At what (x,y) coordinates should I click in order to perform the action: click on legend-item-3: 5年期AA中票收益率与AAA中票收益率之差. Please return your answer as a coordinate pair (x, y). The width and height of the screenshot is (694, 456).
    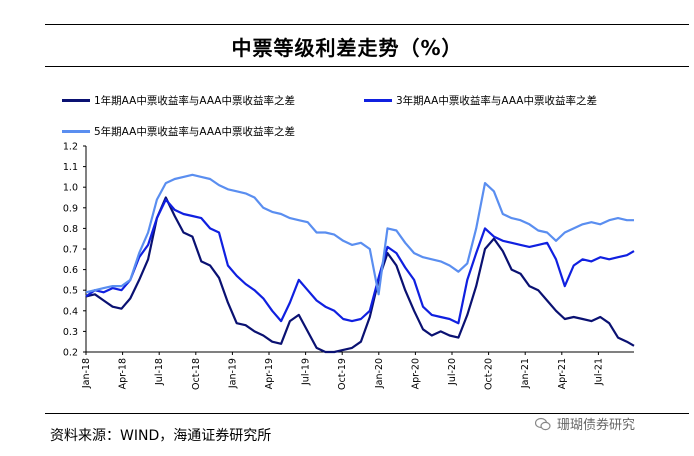
    Looking at the image, I should click on (178, 131).